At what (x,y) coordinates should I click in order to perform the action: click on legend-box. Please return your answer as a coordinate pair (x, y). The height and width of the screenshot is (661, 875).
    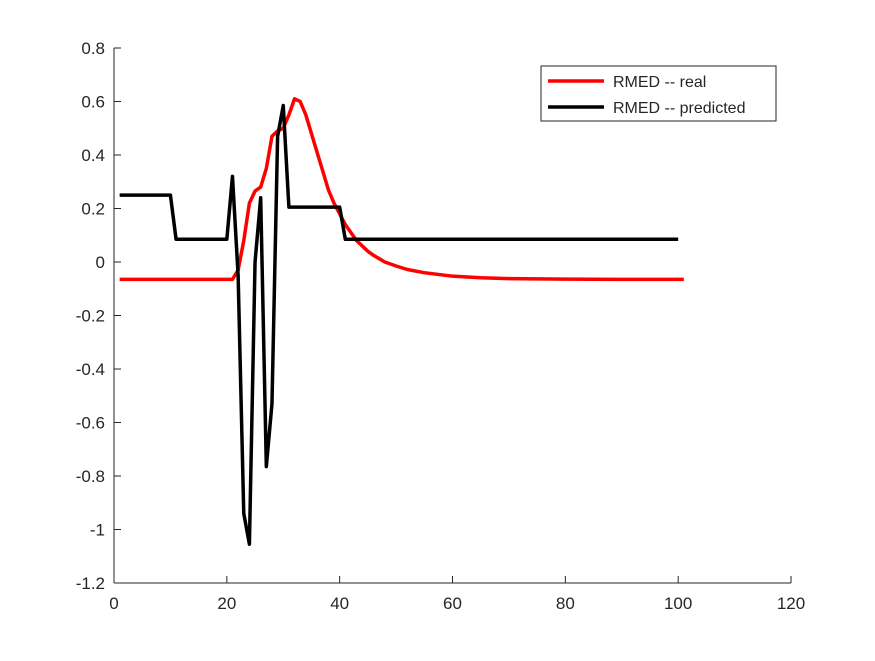
    Looking at the image, I should click on (658, 93).